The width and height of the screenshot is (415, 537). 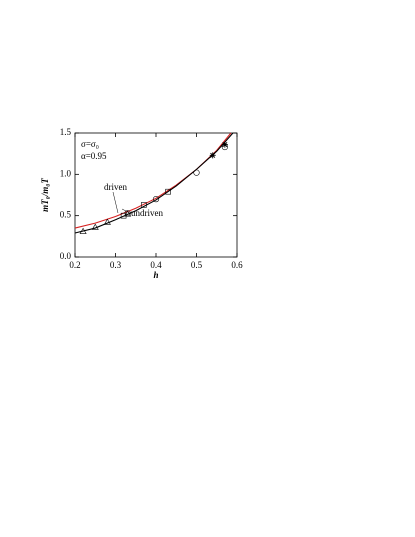 What do you see at coordinates (147, 213) in the screenshot?
I see `annotation: undriven` at bounding box center [147, 213].